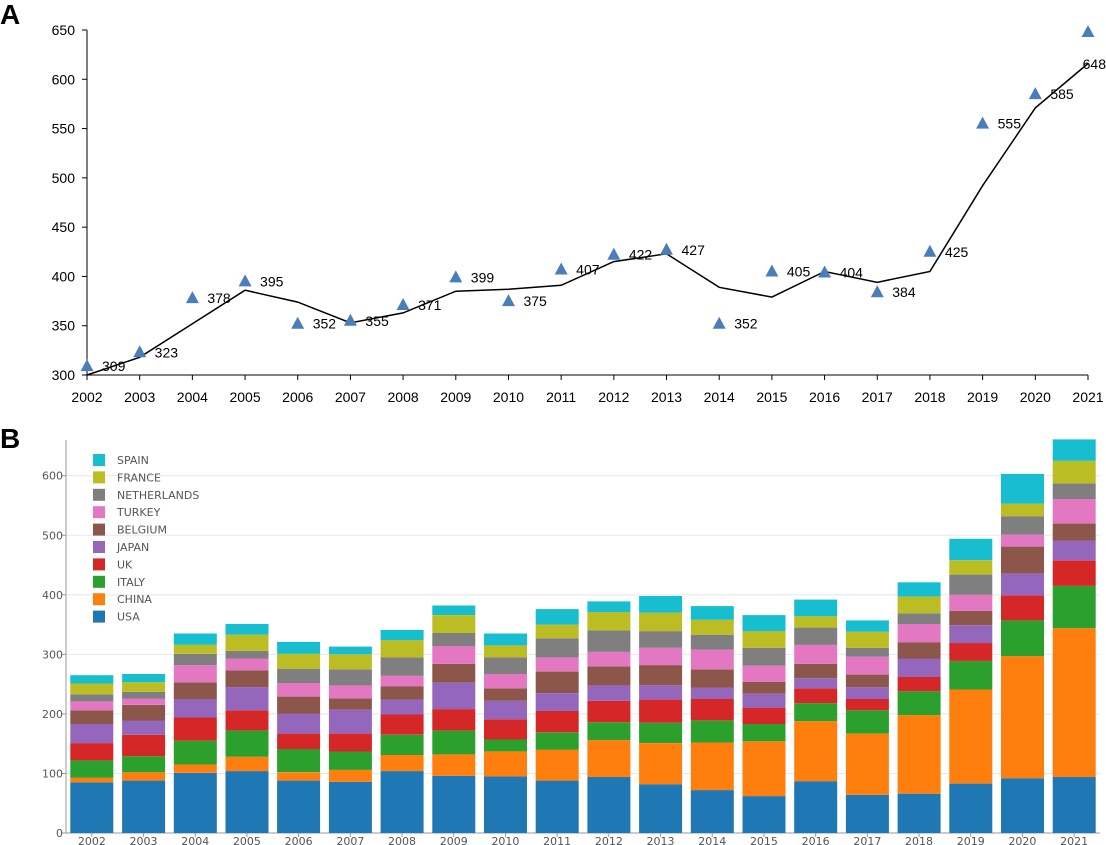 This screenshot has width=1106, height=845. I want to click on bar-china-2015, so click(764, 769).